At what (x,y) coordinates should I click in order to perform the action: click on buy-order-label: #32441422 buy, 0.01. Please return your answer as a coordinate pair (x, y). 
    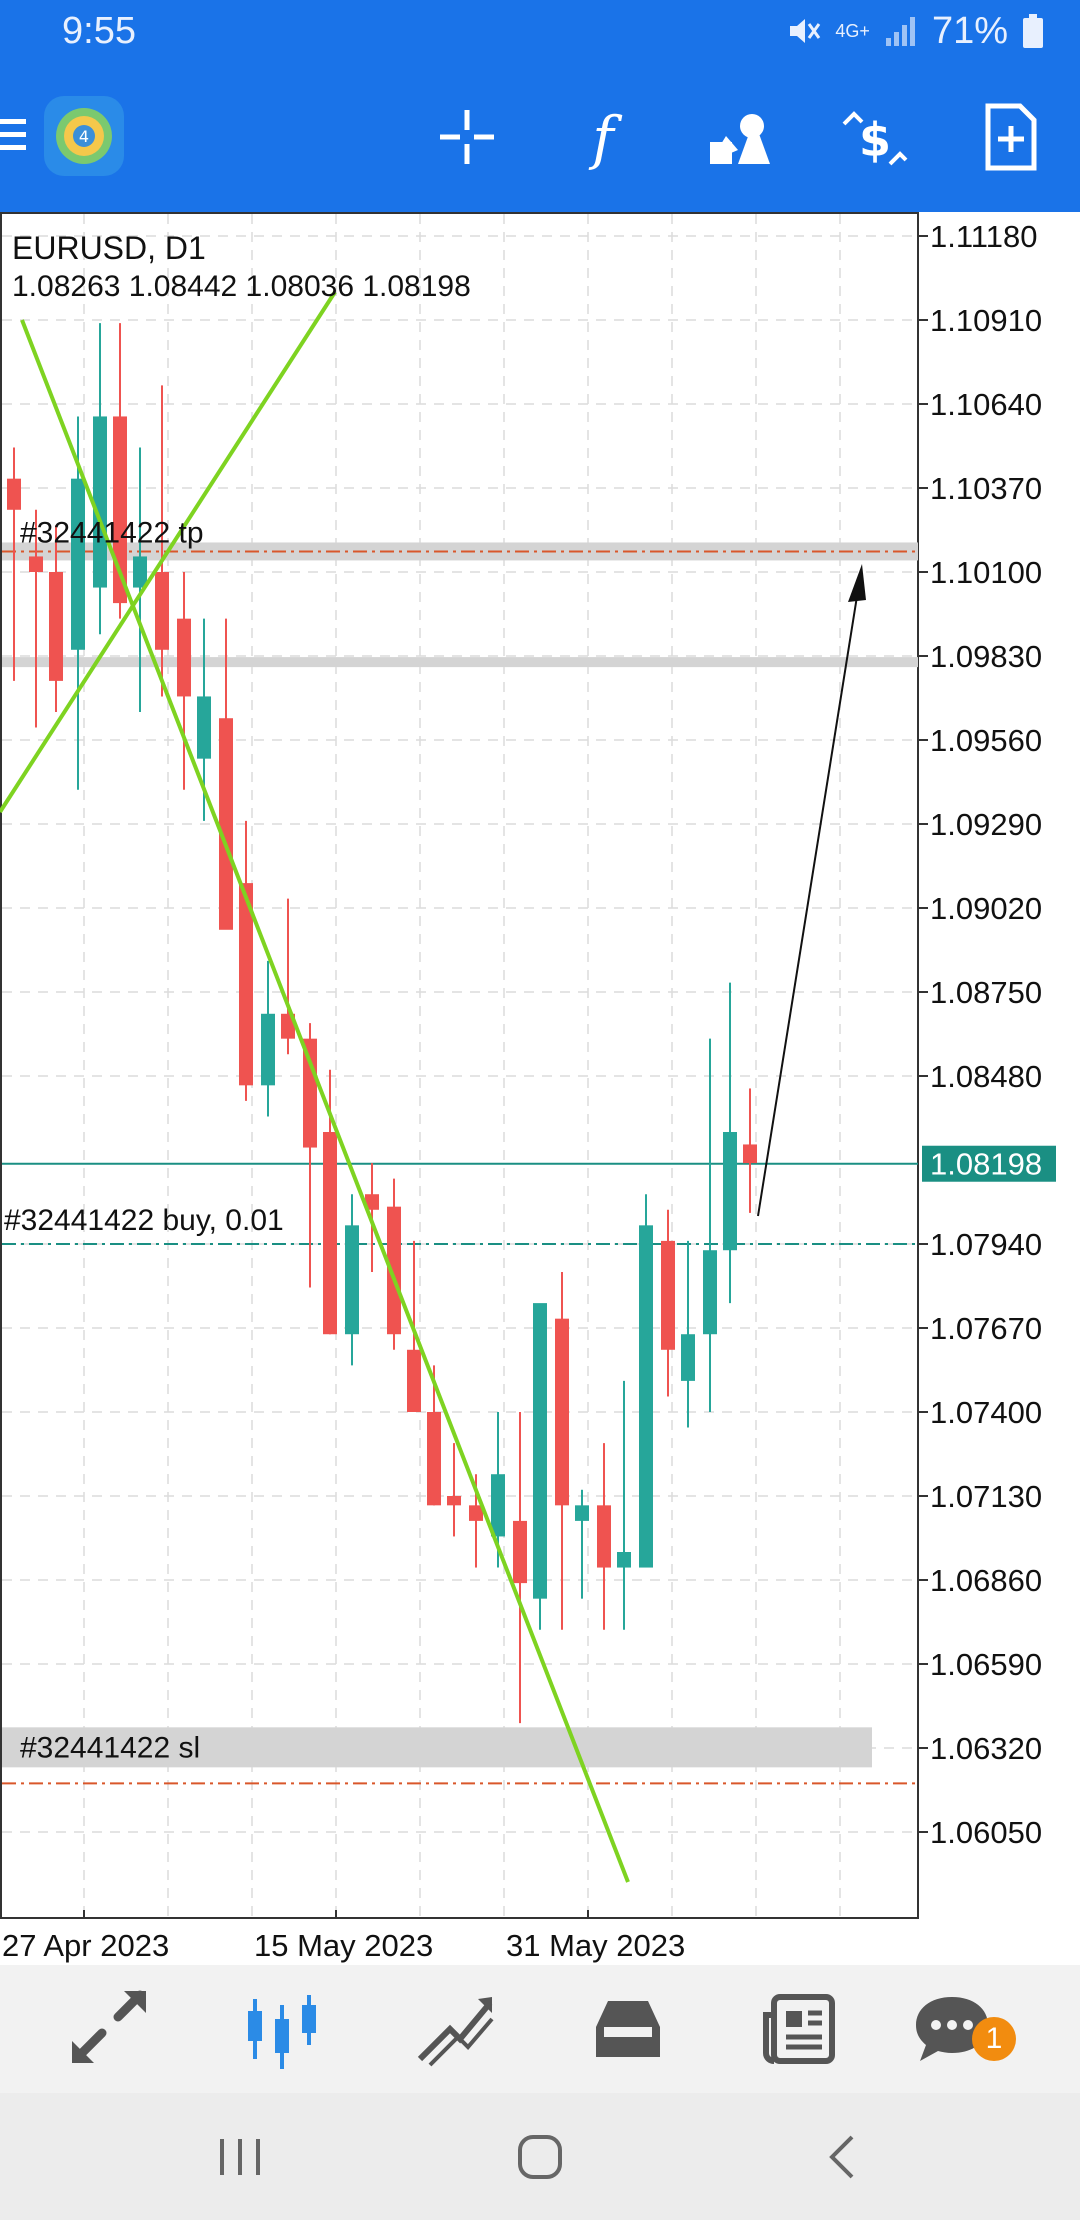
    Looking at the image, I should click on (144, 1220).